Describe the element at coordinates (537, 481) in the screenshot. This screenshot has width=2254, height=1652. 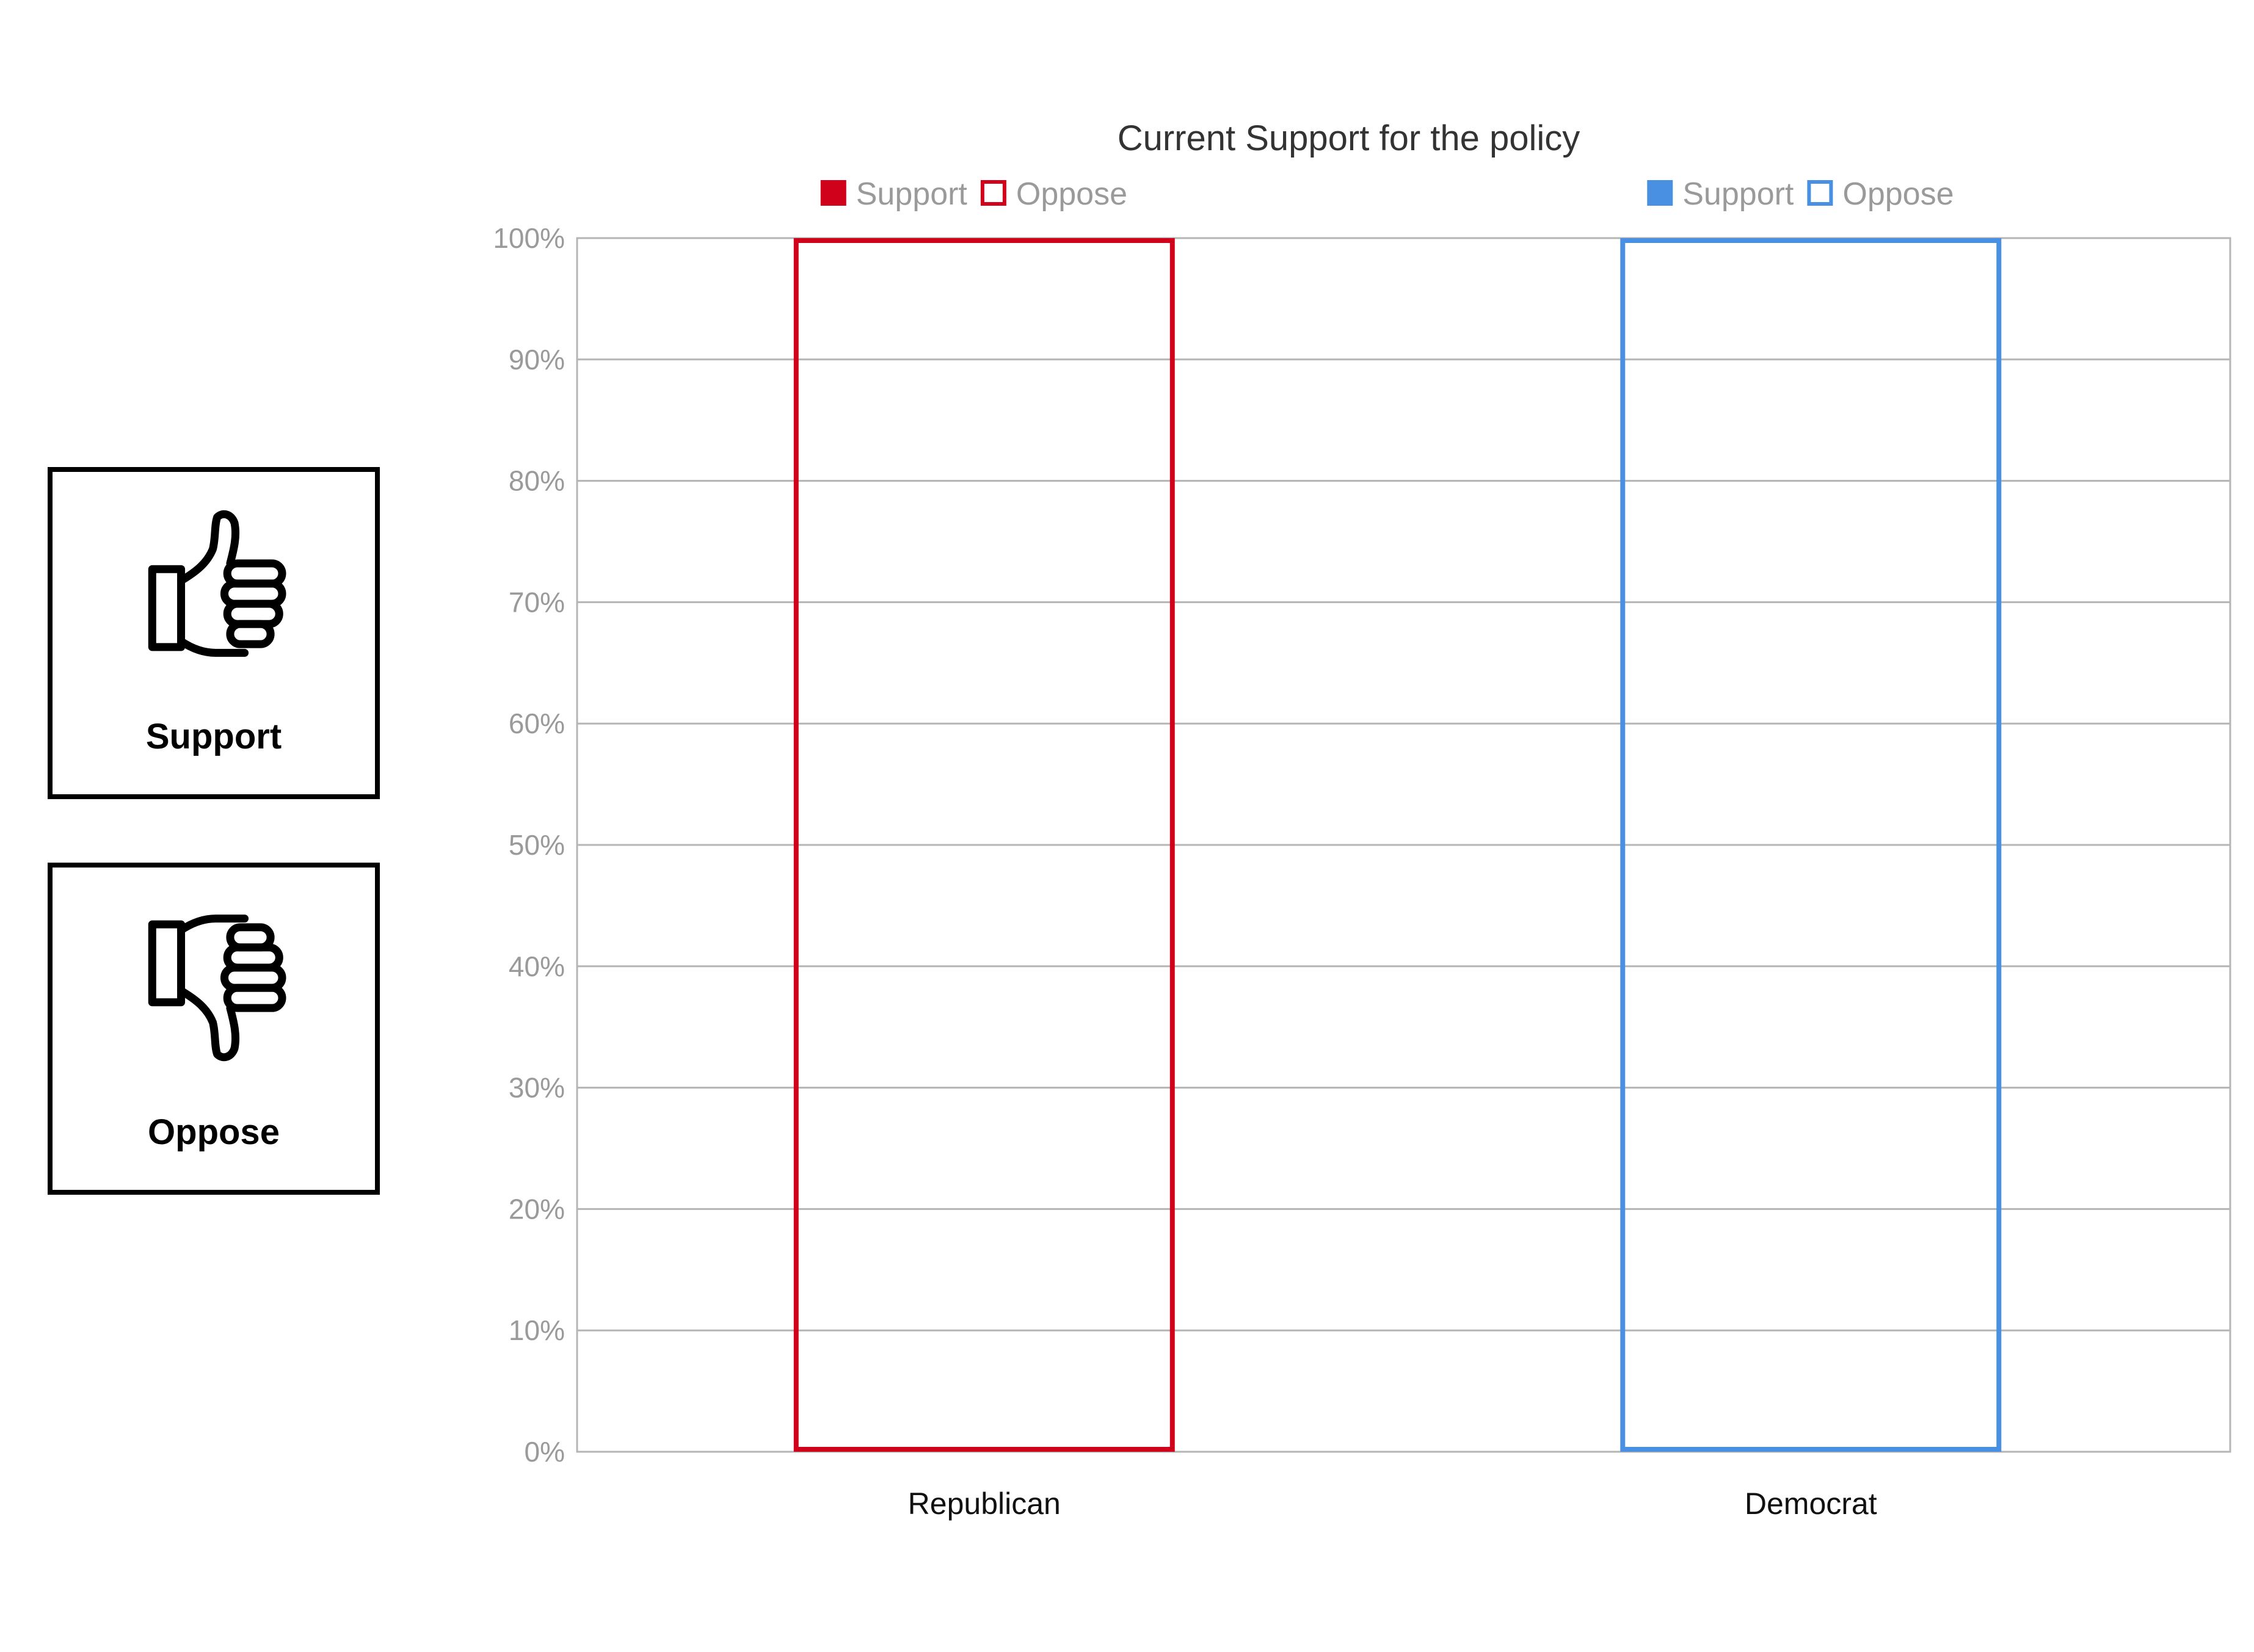
I see `y-tick-label: 80%` at that location.